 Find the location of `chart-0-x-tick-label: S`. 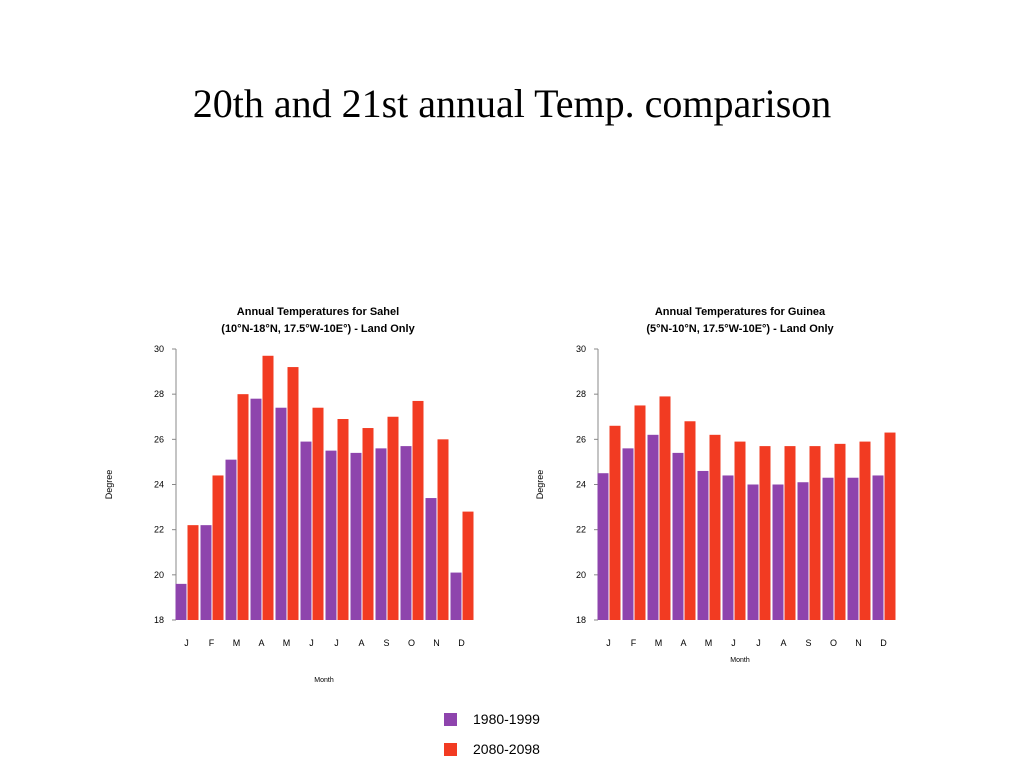

chart-0-x-tick-label: S is located at coordinates (386, 643).